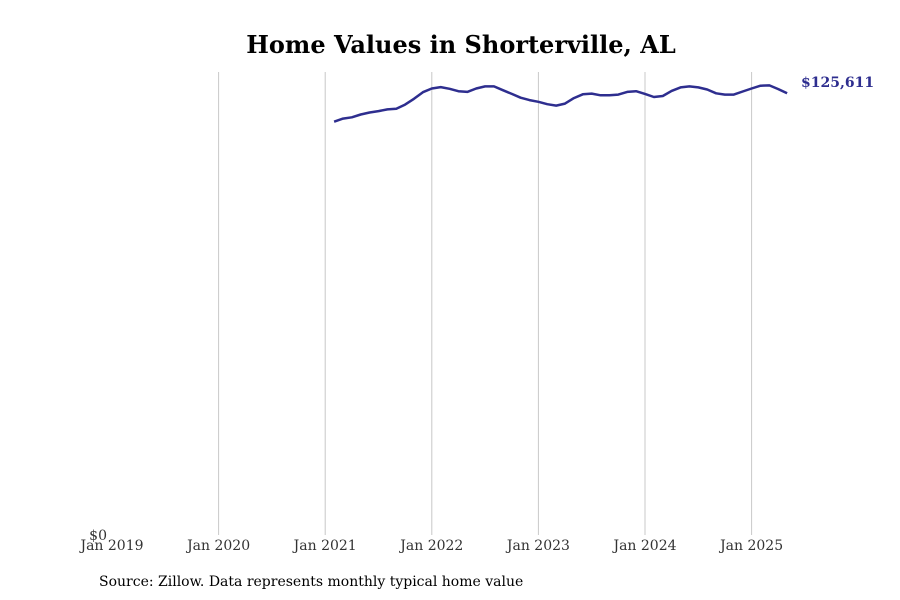 This screenshot has height=600, width=900. Describe the element at coordinates (110, 546) in the screenshot. I see `x-tick-label: Jan 2019` at that location.